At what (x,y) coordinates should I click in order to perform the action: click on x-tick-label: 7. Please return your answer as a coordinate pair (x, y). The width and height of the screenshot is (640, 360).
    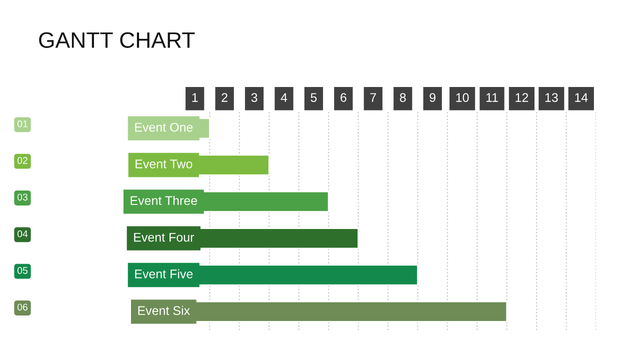
    Looking at the image, I should click on (373, 97).